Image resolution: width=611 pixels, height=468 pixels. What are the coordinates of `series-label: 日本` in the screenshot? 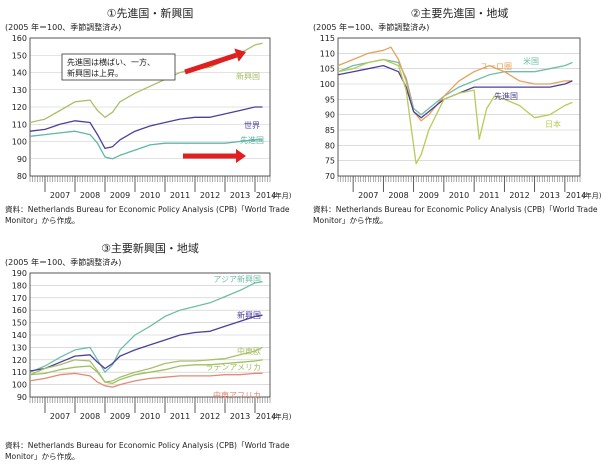 It's located at (553, 124).